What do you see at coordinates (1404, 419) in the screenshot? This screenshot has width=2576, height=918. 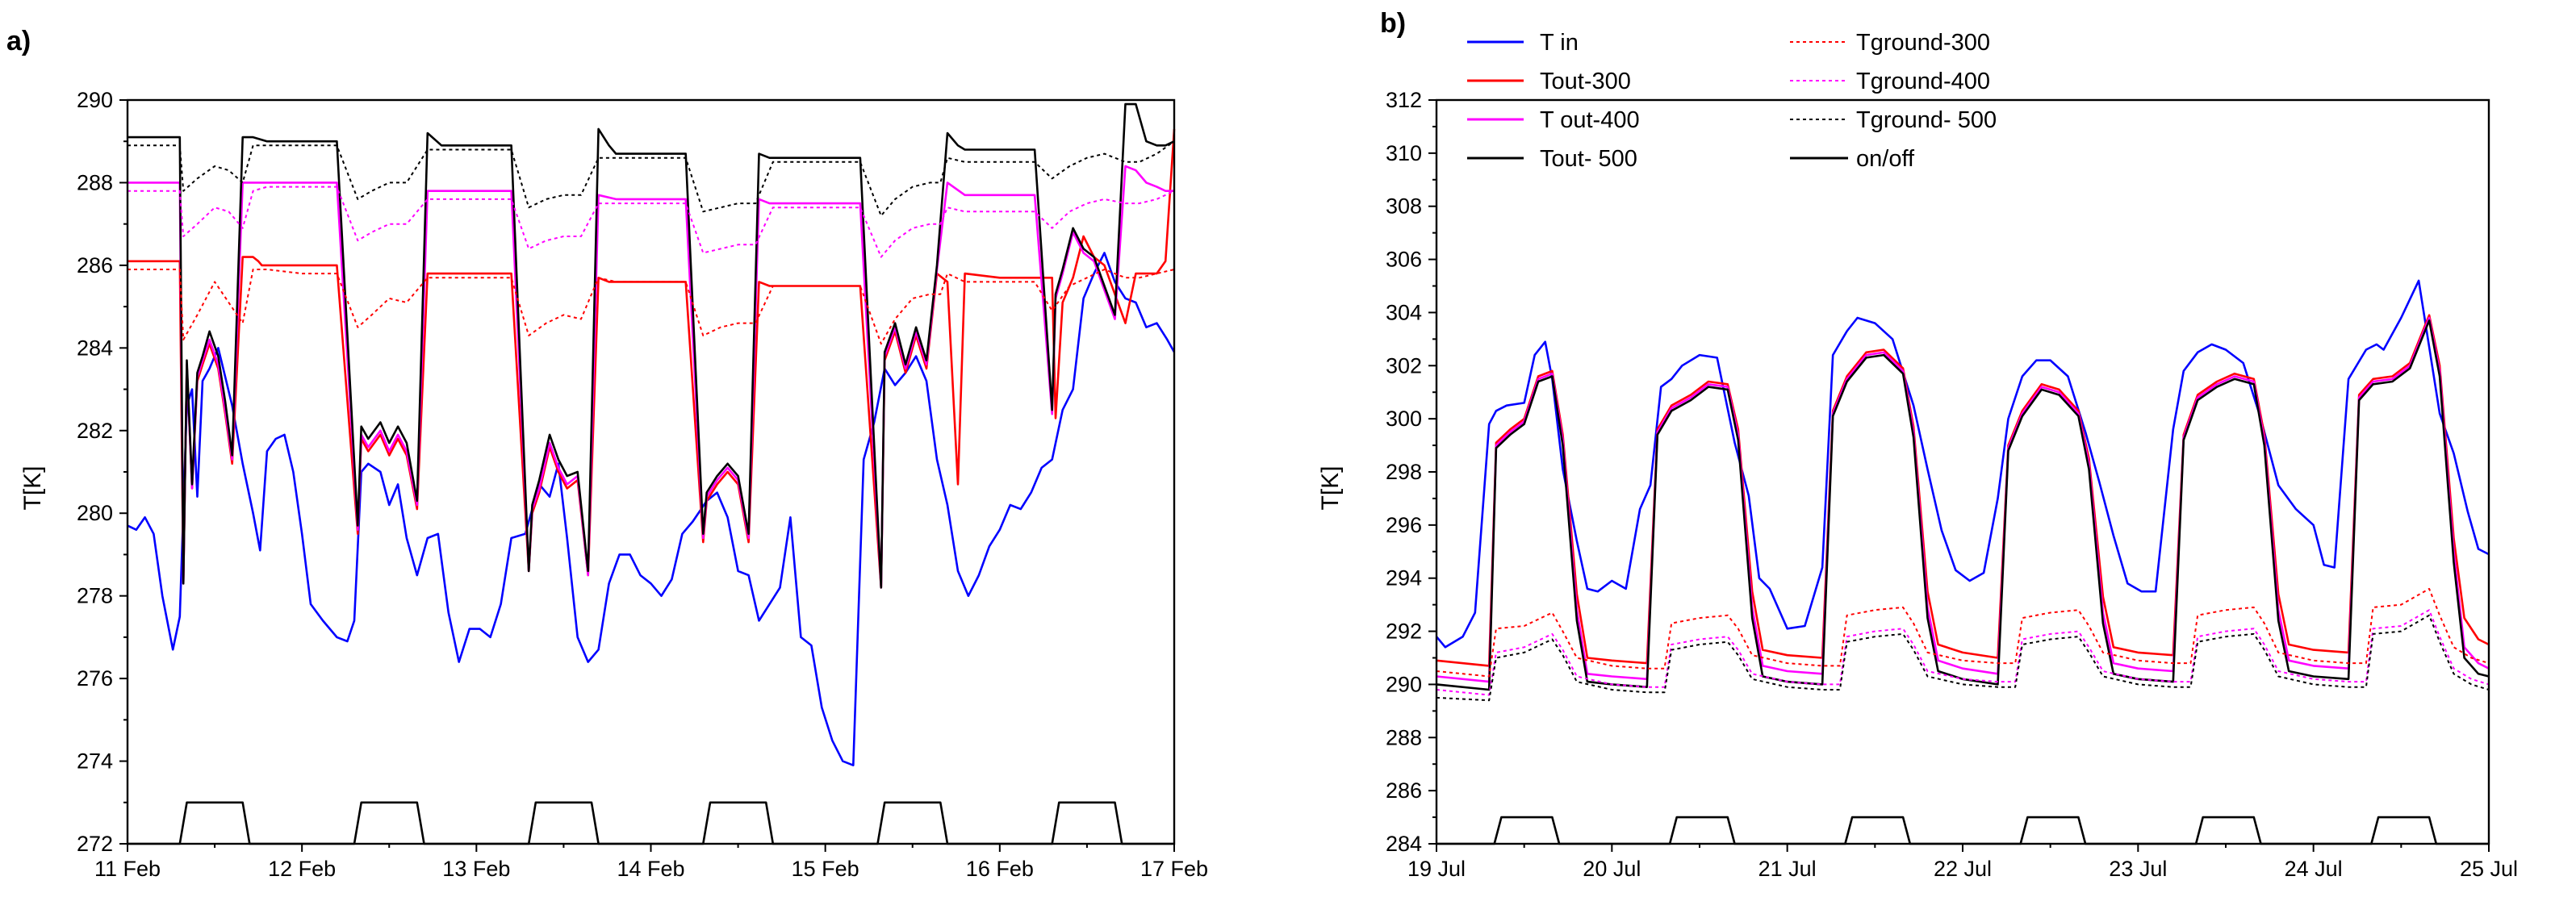 I see `y-tick-label-b-300: 300` at bounding box center [1404, 419].